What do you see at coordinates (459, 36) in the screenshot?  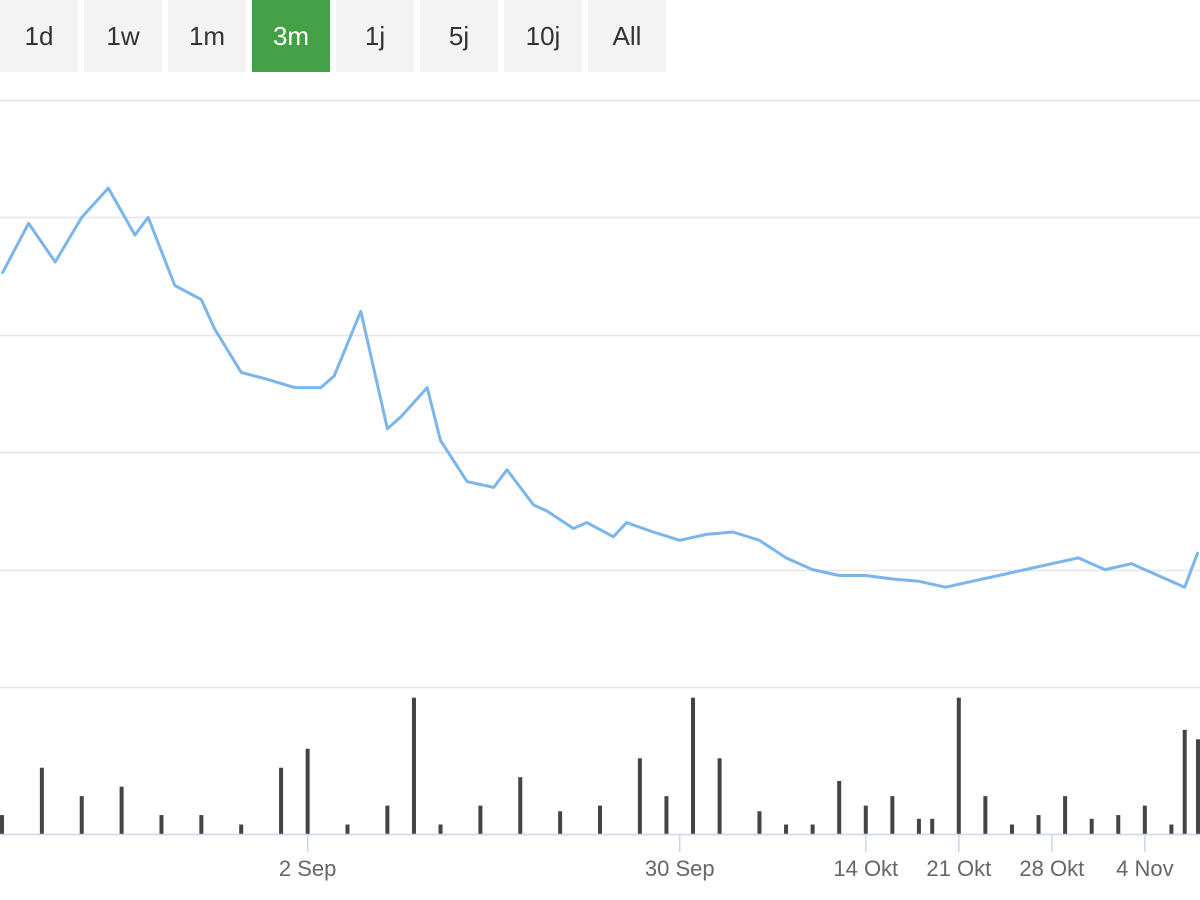 I see `range-button-5j: 5j` at bounding box center [459, 36].